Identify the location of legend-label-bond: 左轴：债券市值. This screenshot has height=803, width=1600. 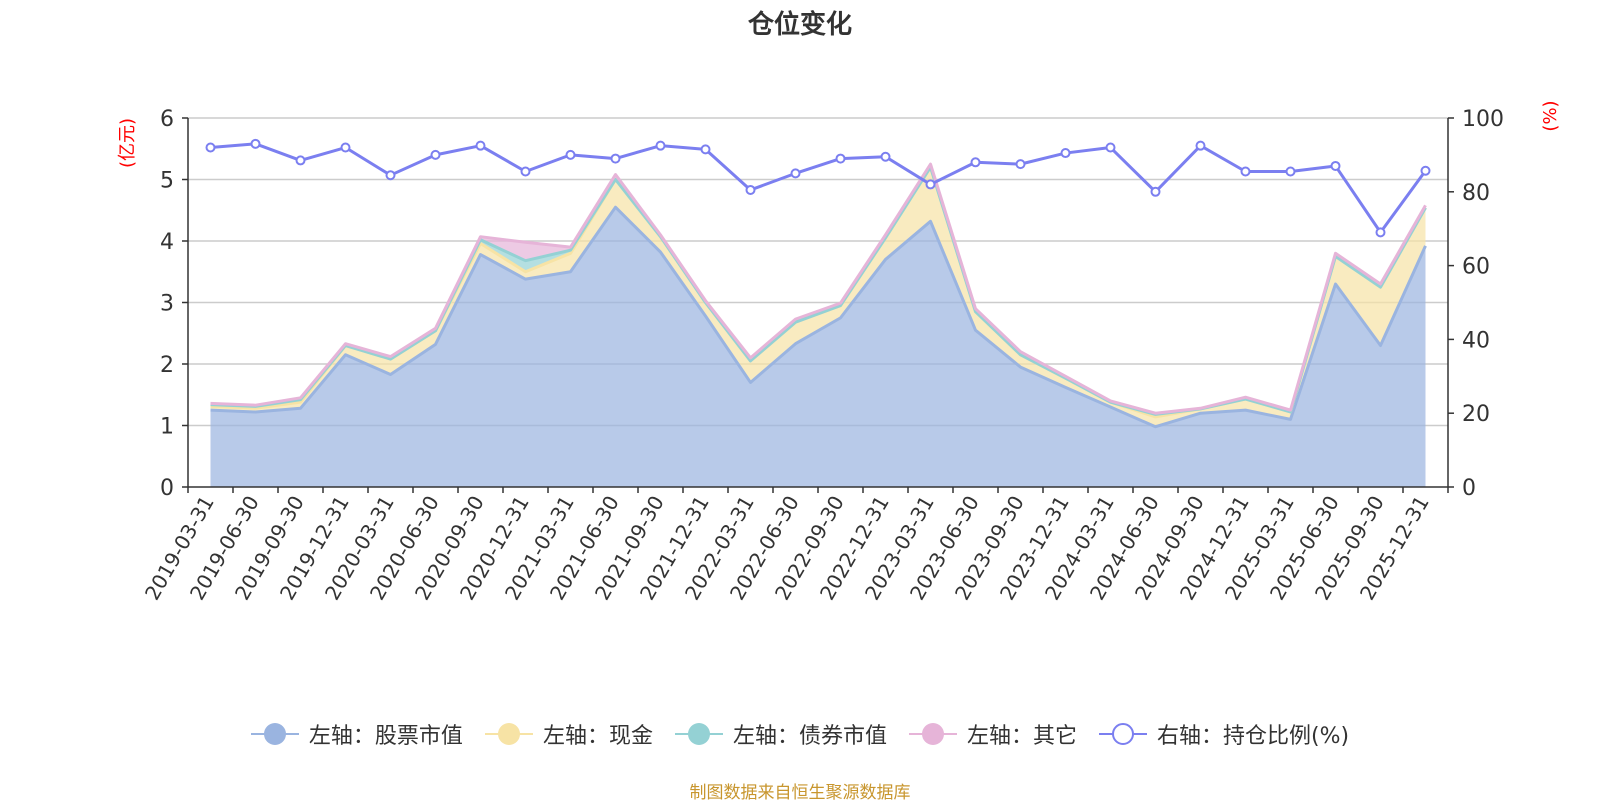
(809, 736).